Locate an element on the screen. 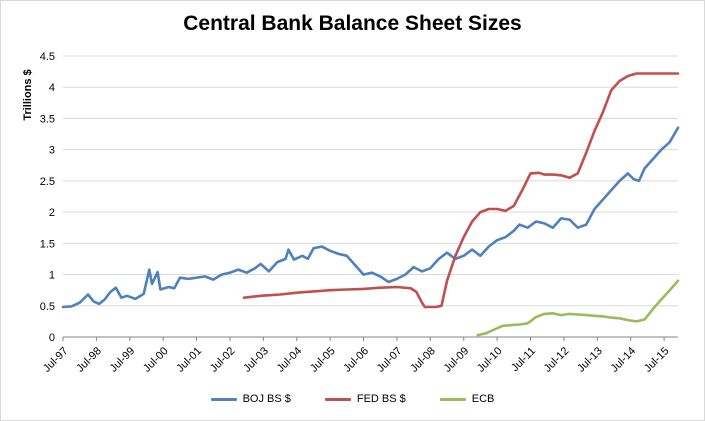  x-tick-label: Jul-01 is located at coordinates (189, 360).